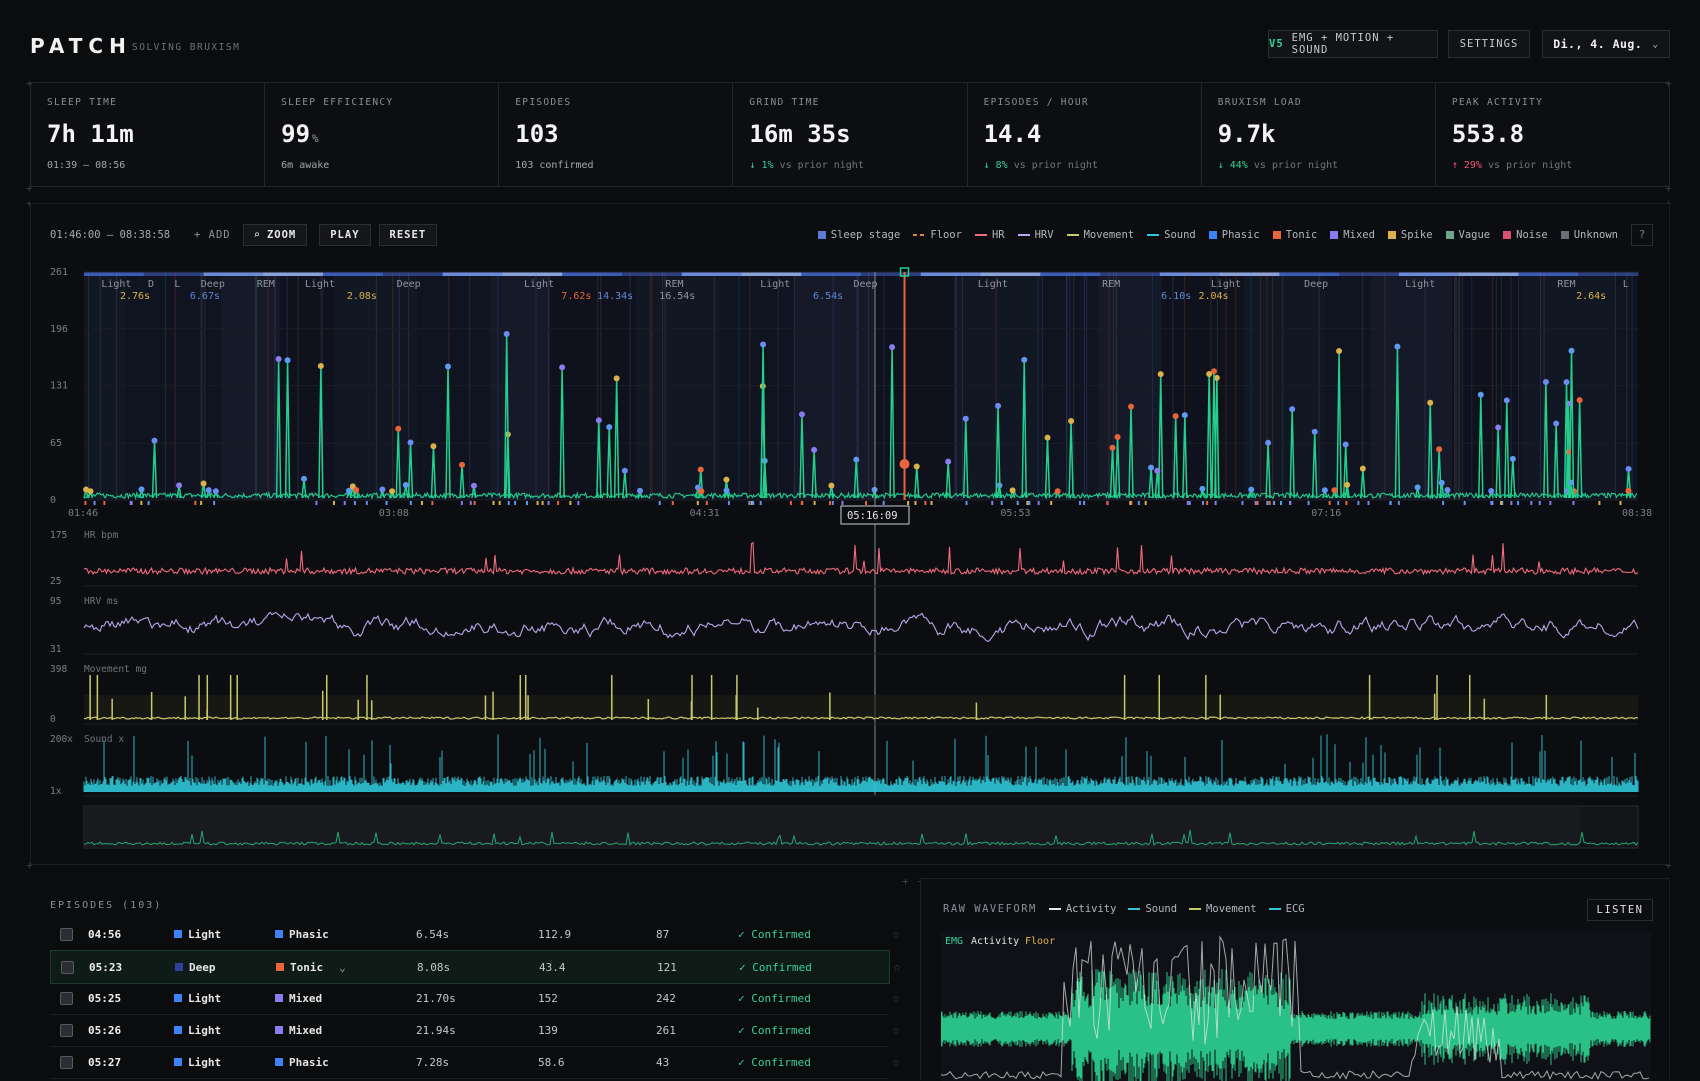 The image size is (1700, 1081). What do you see at coordinates (1352, 235) in the screenshot?
I see `legend-item-mixed: Mixed` at bounding box center [1352, 235].